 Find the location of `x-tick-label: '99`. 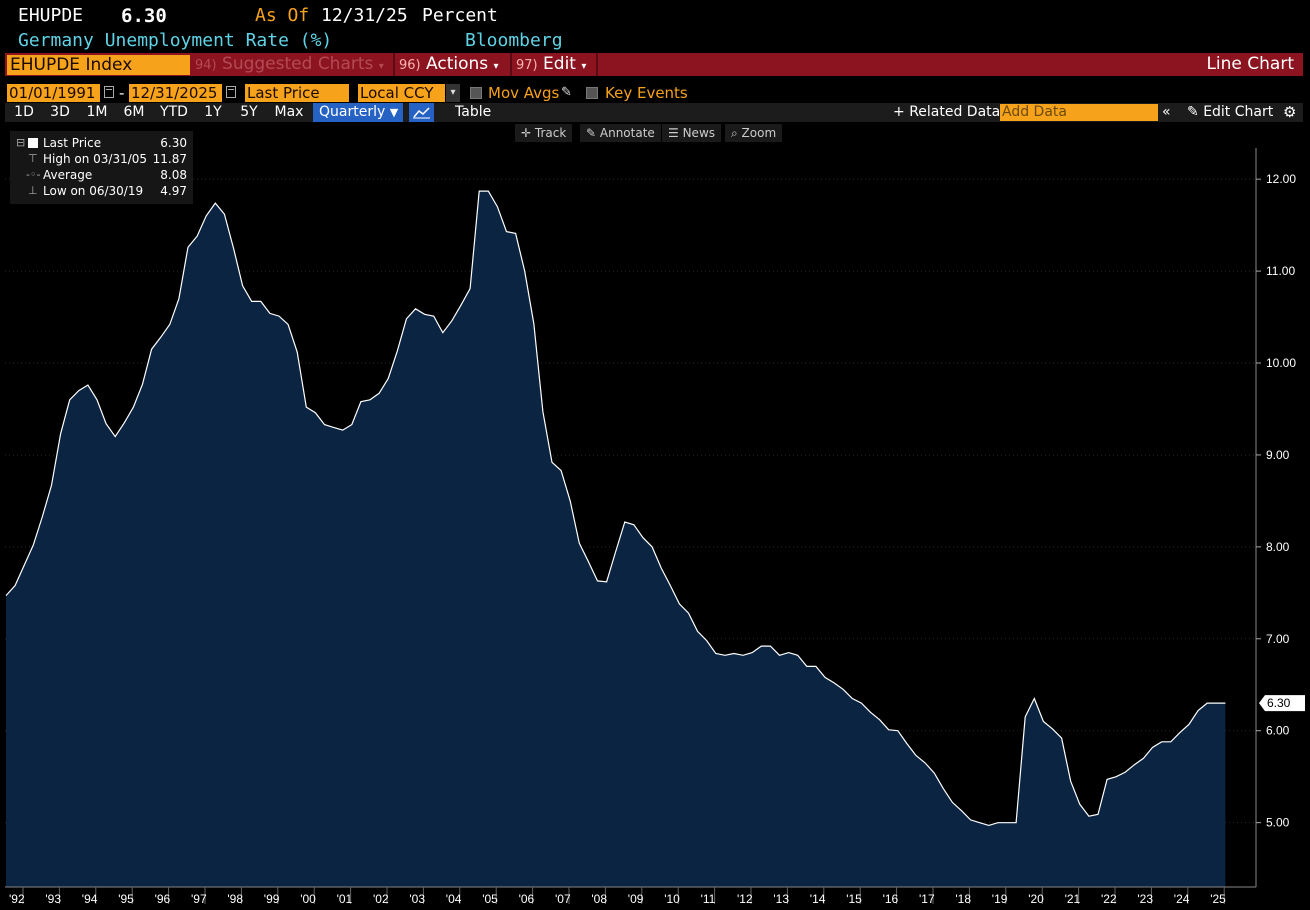

x-tick-label: '99 is located at coordinates (272, 899).